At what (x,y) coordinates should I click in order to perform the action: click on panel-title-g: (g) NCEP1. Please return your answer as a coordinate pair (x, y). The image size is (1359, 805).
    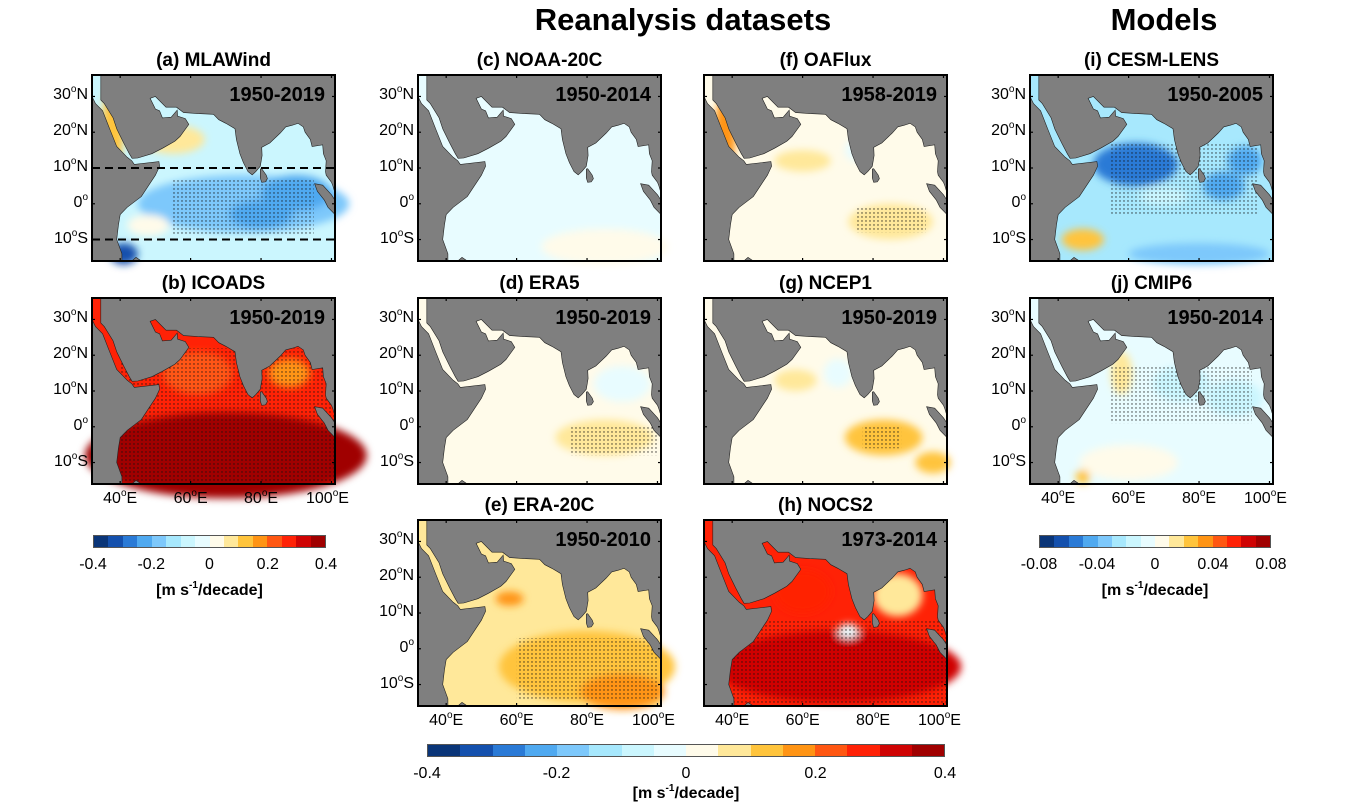
    Looking at the image, I should click on (825, 283).